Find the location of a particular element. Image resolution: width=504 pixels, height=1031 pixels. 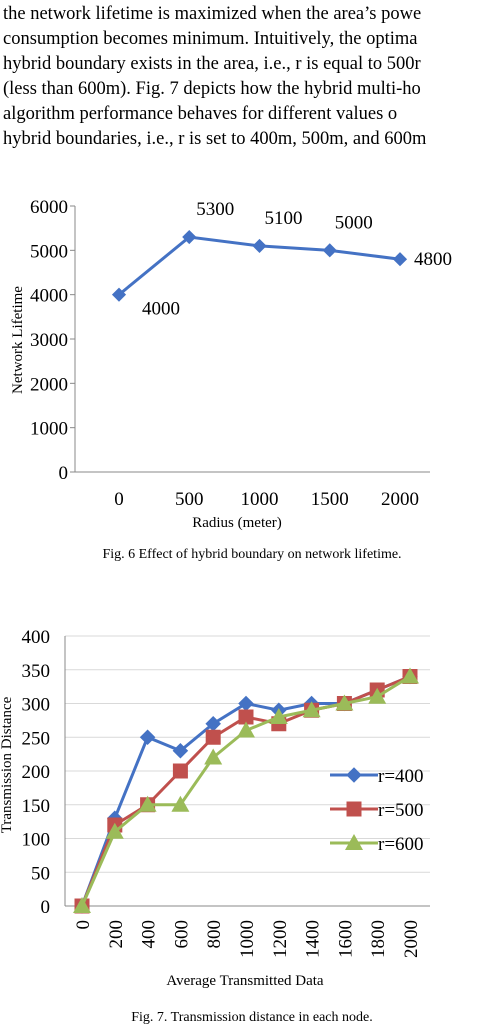

fig7-y-tick-label: 50 is located at coordinates (40, 873).